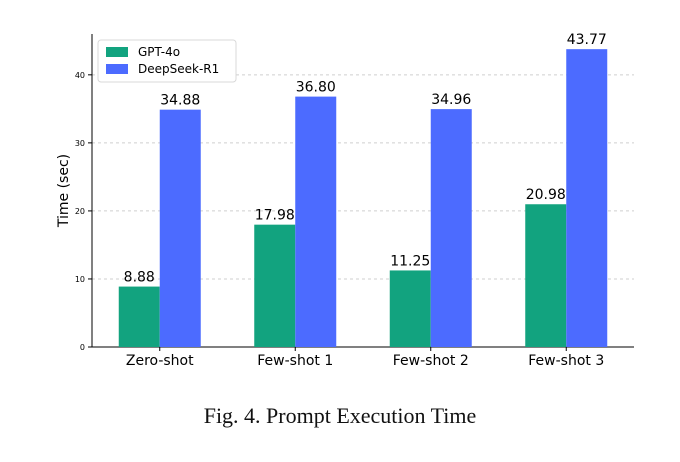  What do you see at coordinates (80, 143) in the screenshot?
I see `y-tick-label: 30` at bounding box center [80, 143].